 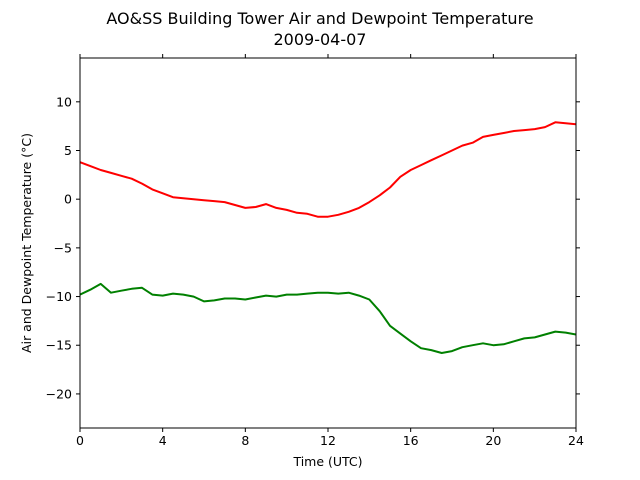 What do you see at coordinates (328, 440) in the screenshot?
I see `x-tick-label: 12` at bounding box center [328, 440].